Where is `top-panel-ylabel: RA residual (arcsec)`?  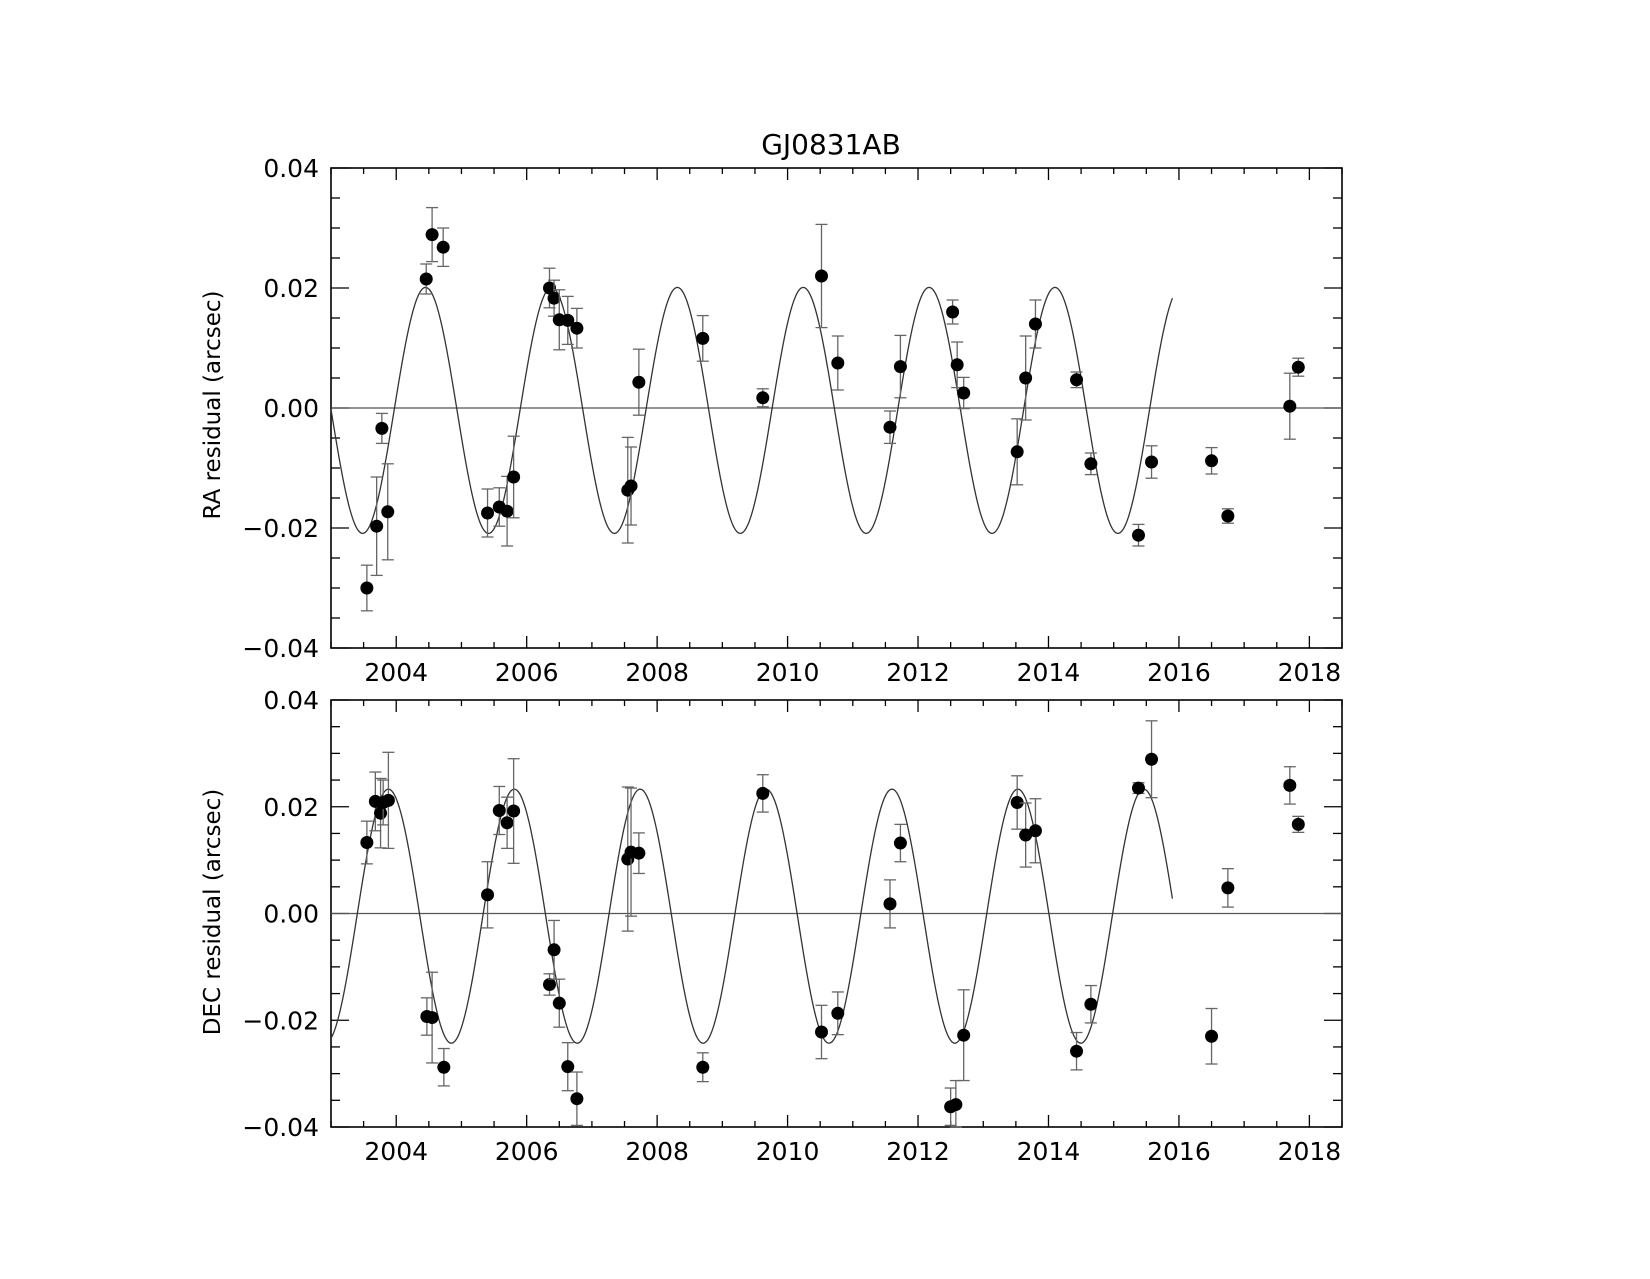
top-panel-ylabel: RA residual (arcsec) is located at coordinates (213, 405).